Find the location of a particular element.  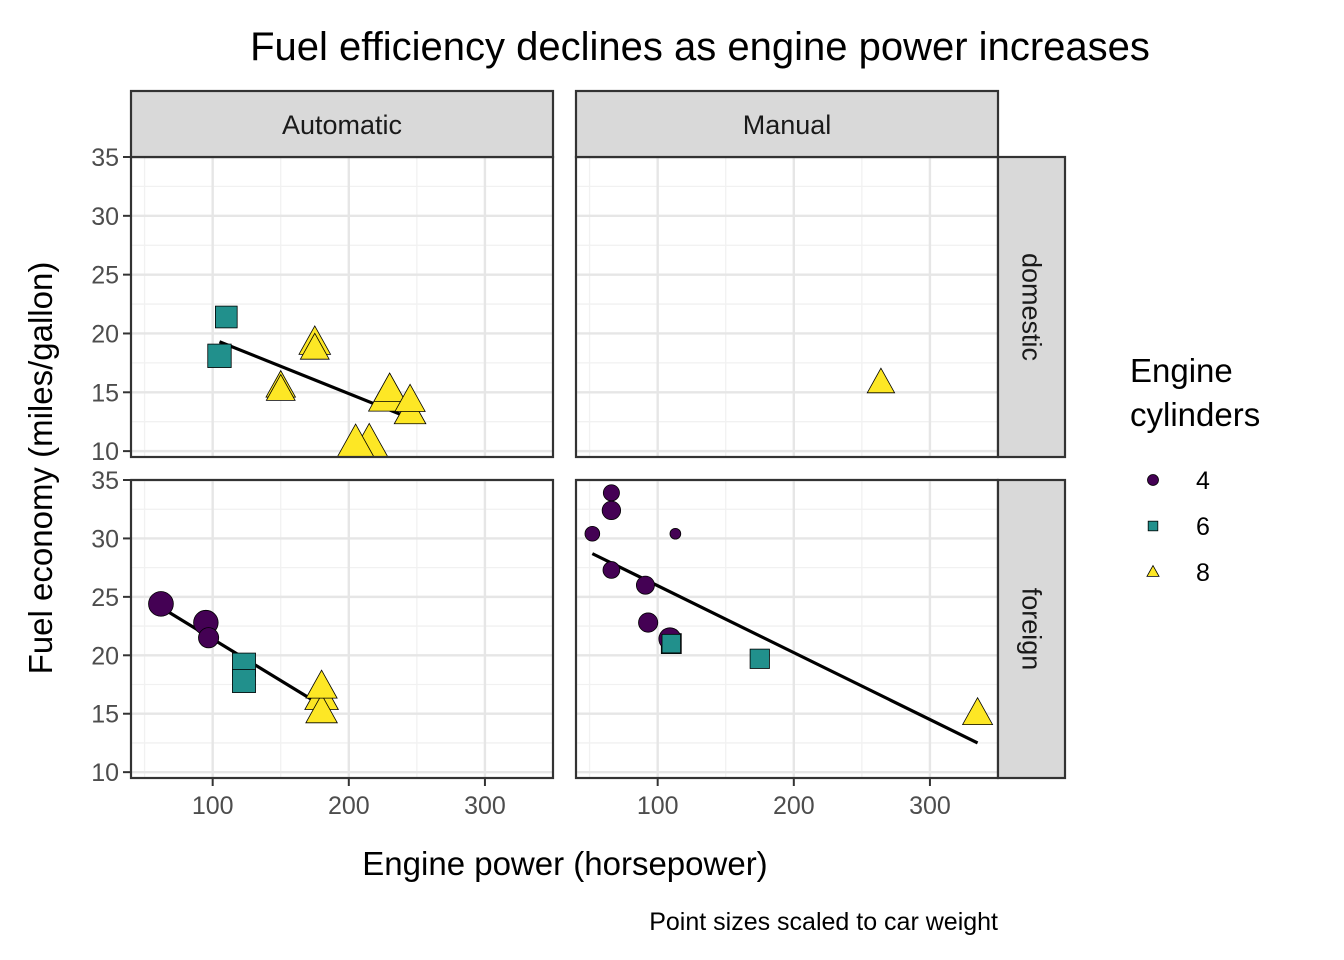

strip-background-automatic is located at coordinates (342, 124).